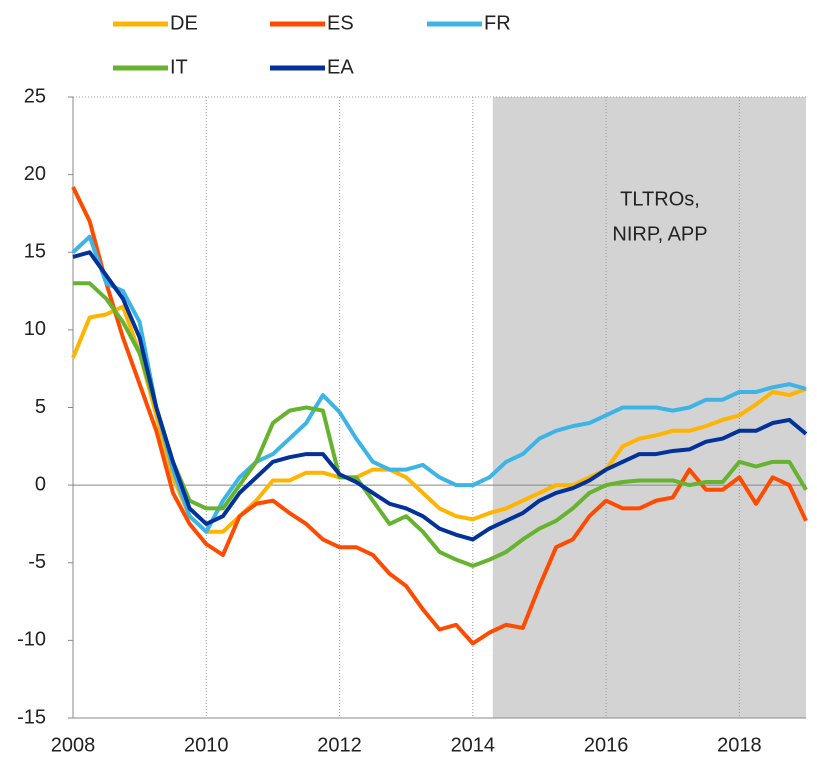 Image resolution: width=817 pixels, height=772 pixels. Describe the element at coordinates (73, 745) in the screenshot. I see `x-tick-label: 2008` at that location.